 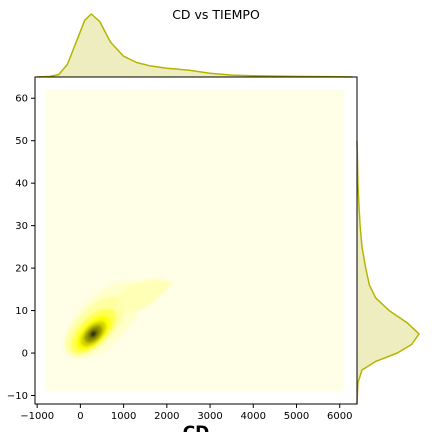 What do you see at coordinates (17, 396) in the screenshot?
I see `y-tick-label: −10` at bounding box center [17, 396].